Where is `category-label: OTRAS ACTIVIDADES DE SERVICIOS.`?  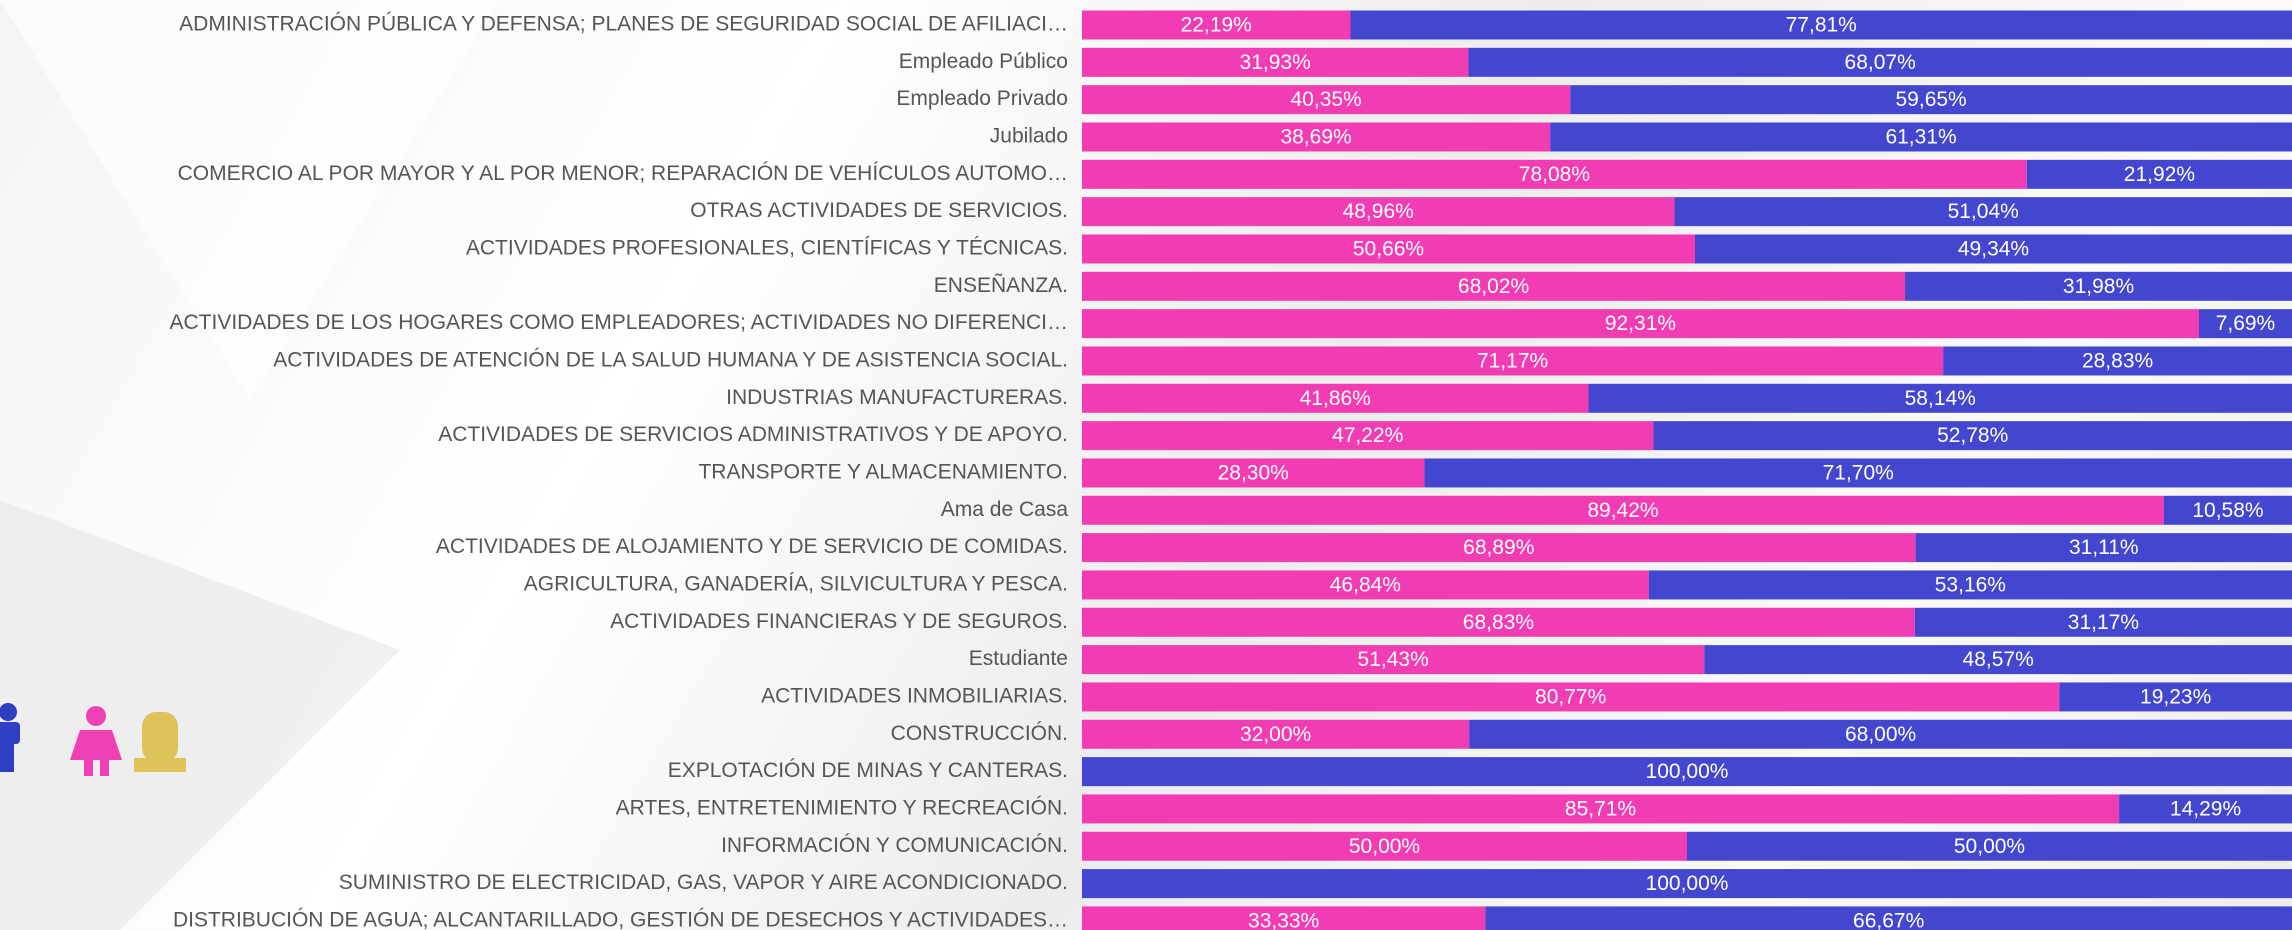 category-label: OTRAS ACTIVIDADES DE SERVICIOS. is located at coordinates (879, 210).